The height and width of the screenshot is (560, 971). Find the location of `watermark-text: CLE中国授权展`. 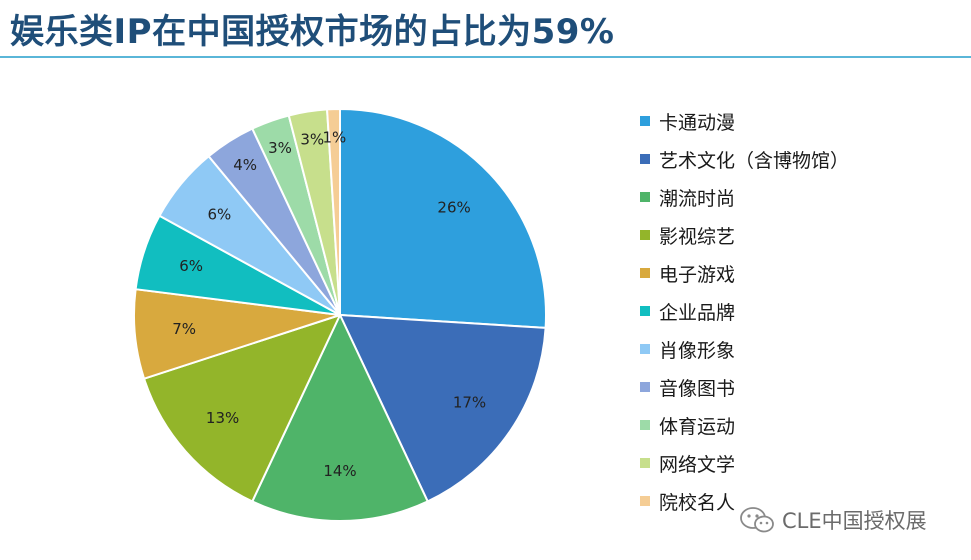

watermark-text: CLE中国授权展 is located at coordinates (854, 521).